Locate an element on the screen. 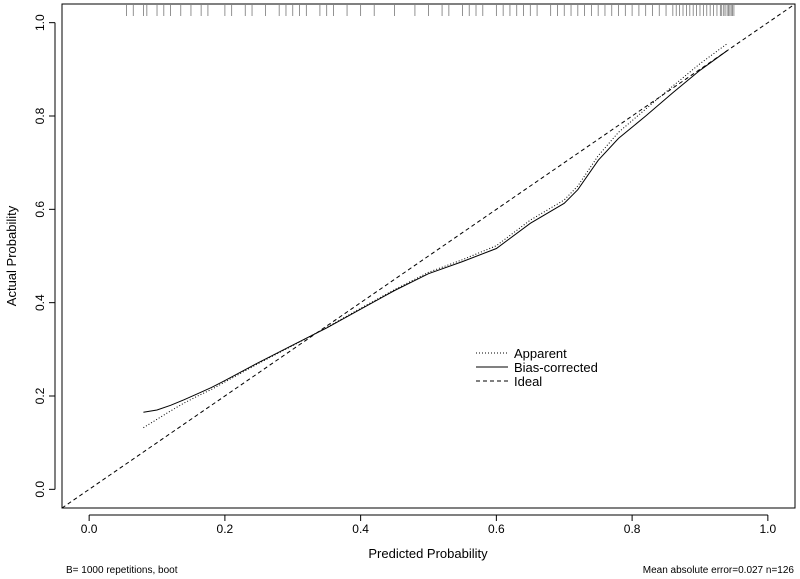  legend: Apparent Bias-corrected Ideal is located at coordinates (537, 367).